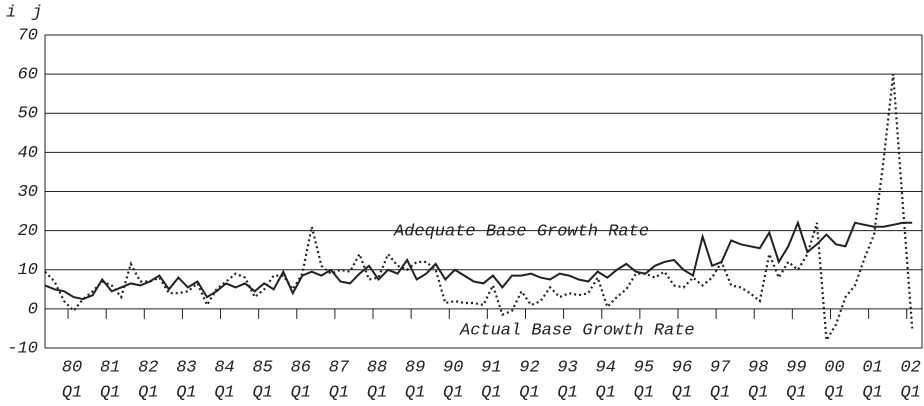  What do you see at coordinates (36, 12) in the screenshot?
I see `y-axis-label: j` at bounding box center [36, 12].